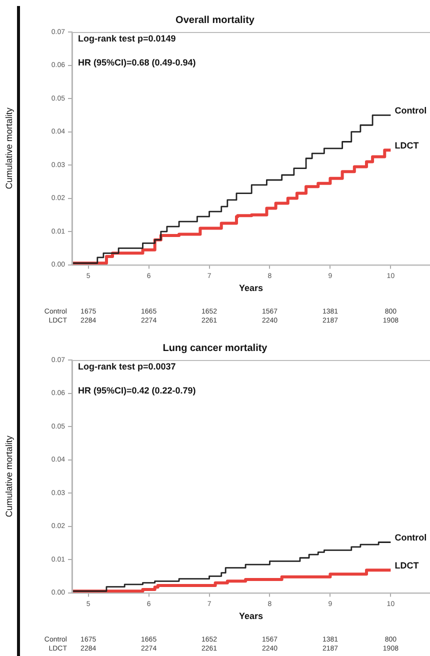 The width and height of the screenshot is (430, 656). Describe the element at coordinates (127, 38) in the screenshot. I see `annotation: Log-rank test p=0.0149` at that location.